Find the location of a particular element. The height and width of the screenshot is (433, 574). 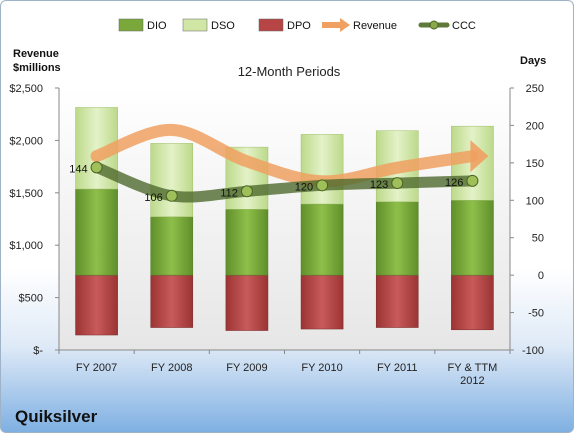

x-tick-label: FY 2011 is located at coordinates (397, 368).